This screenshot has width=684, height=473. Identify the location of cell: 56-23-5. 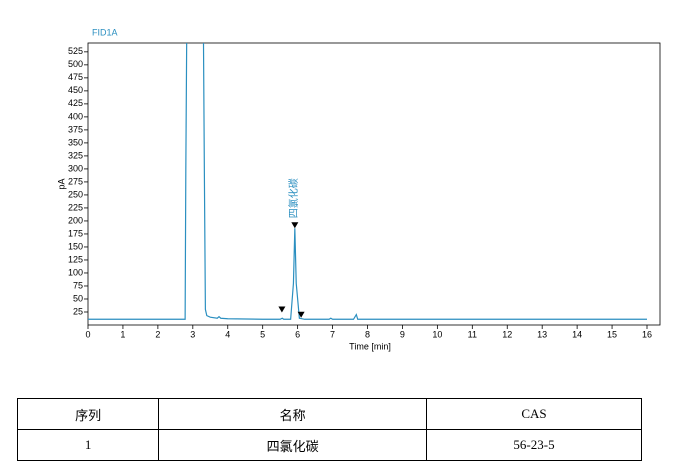
(534, 445).